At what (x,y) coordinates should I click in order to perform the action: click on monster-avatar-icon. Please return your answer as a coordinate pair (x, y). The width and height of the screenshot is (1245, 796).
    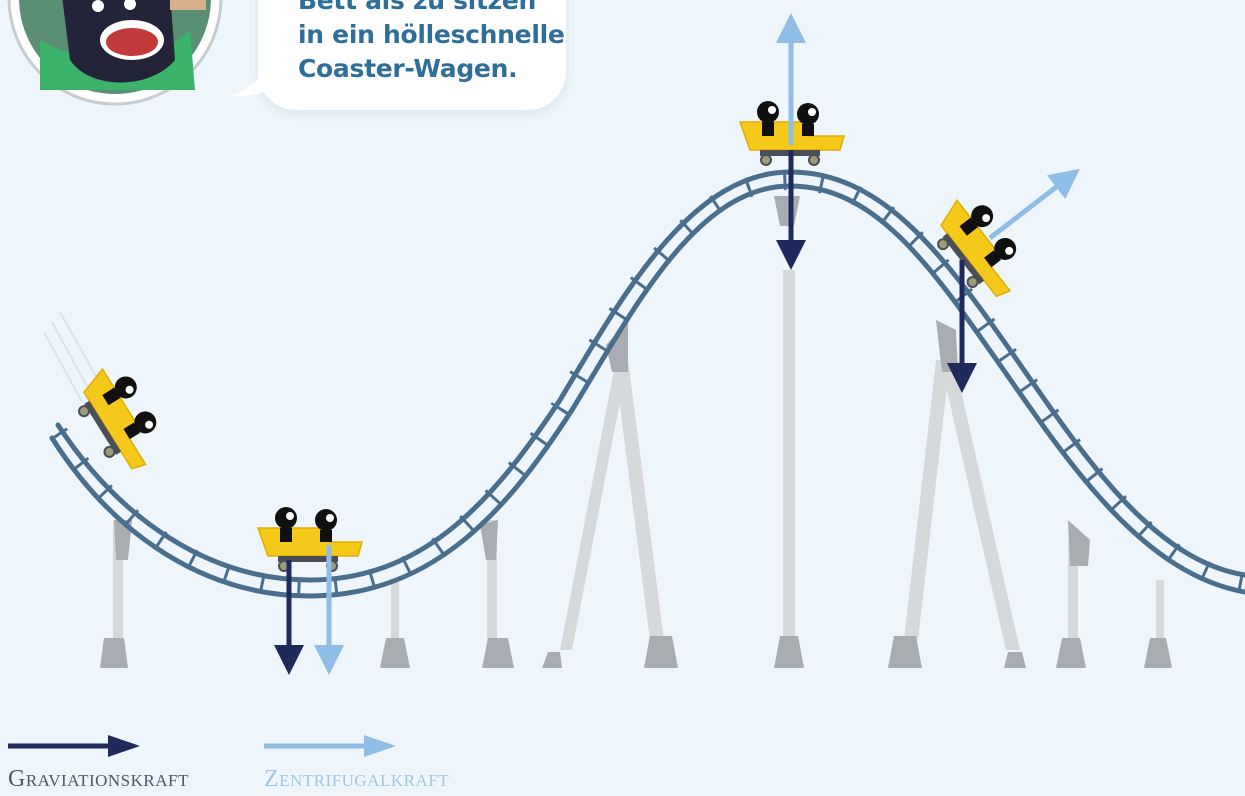
    Looking at the image, I should click on (115, 53).